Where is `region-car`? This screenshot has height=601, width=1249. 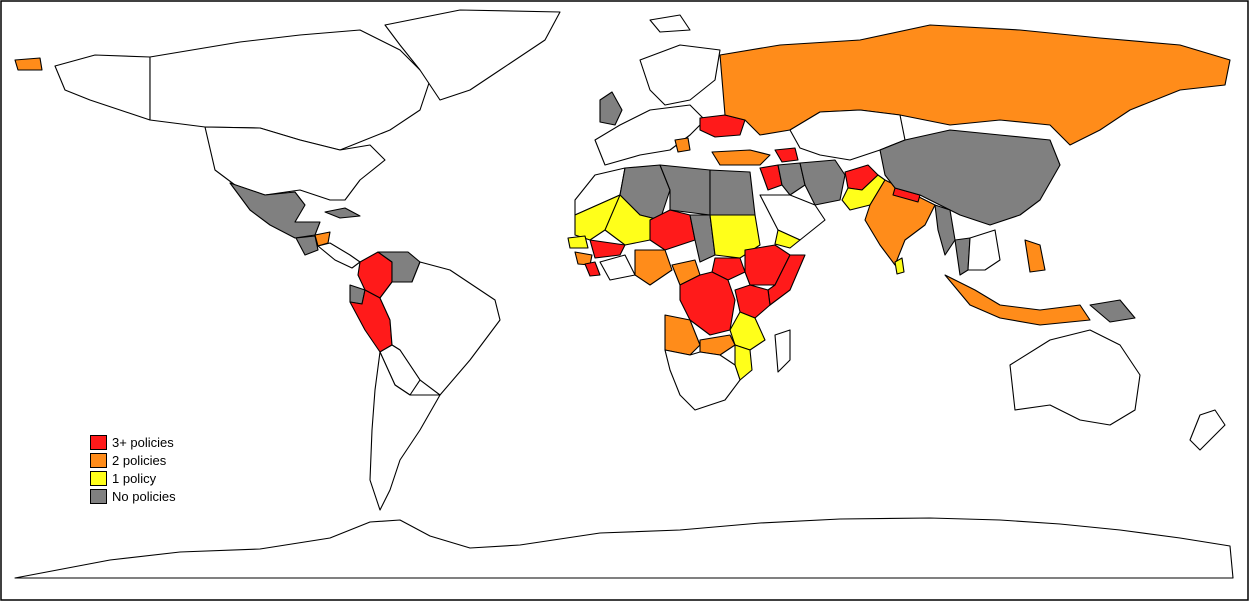
region-car is located at coordinates (707, 303).